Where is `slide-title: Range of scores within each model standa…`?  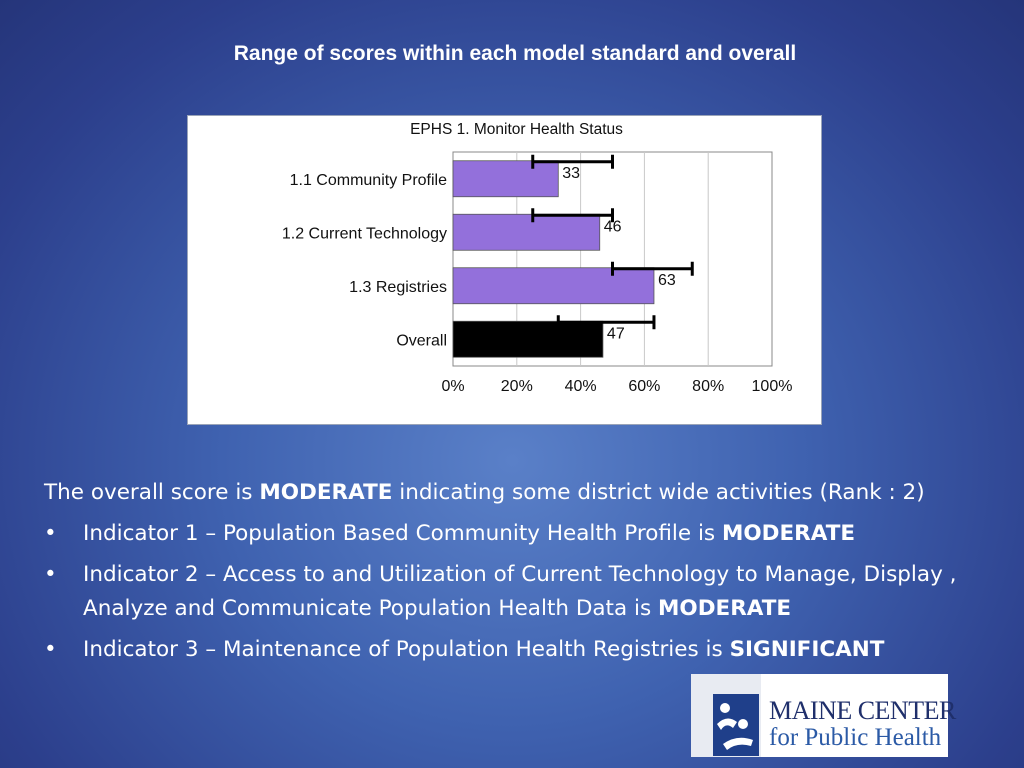 slide-title: Range of scores within each model standa… is located at coordinates (515, 53).